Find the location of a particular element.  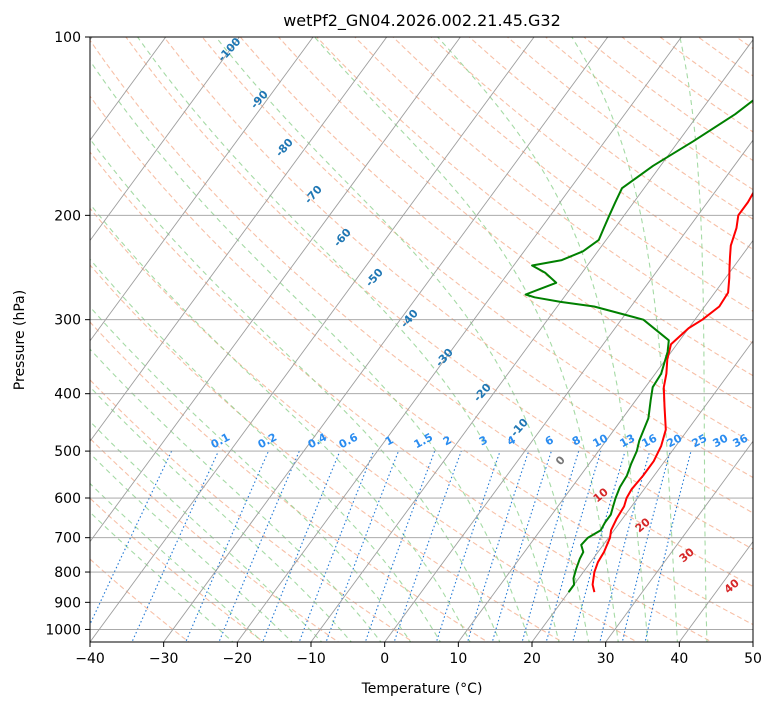

x-tick-label: −30 is located at coordinates (164, 659).